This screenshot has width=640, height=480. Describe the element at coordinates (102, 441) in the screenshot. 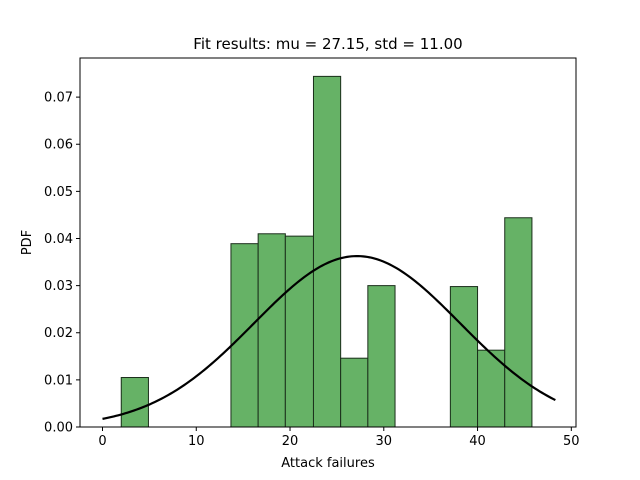

I see `x-tick-label: 0` at that location.